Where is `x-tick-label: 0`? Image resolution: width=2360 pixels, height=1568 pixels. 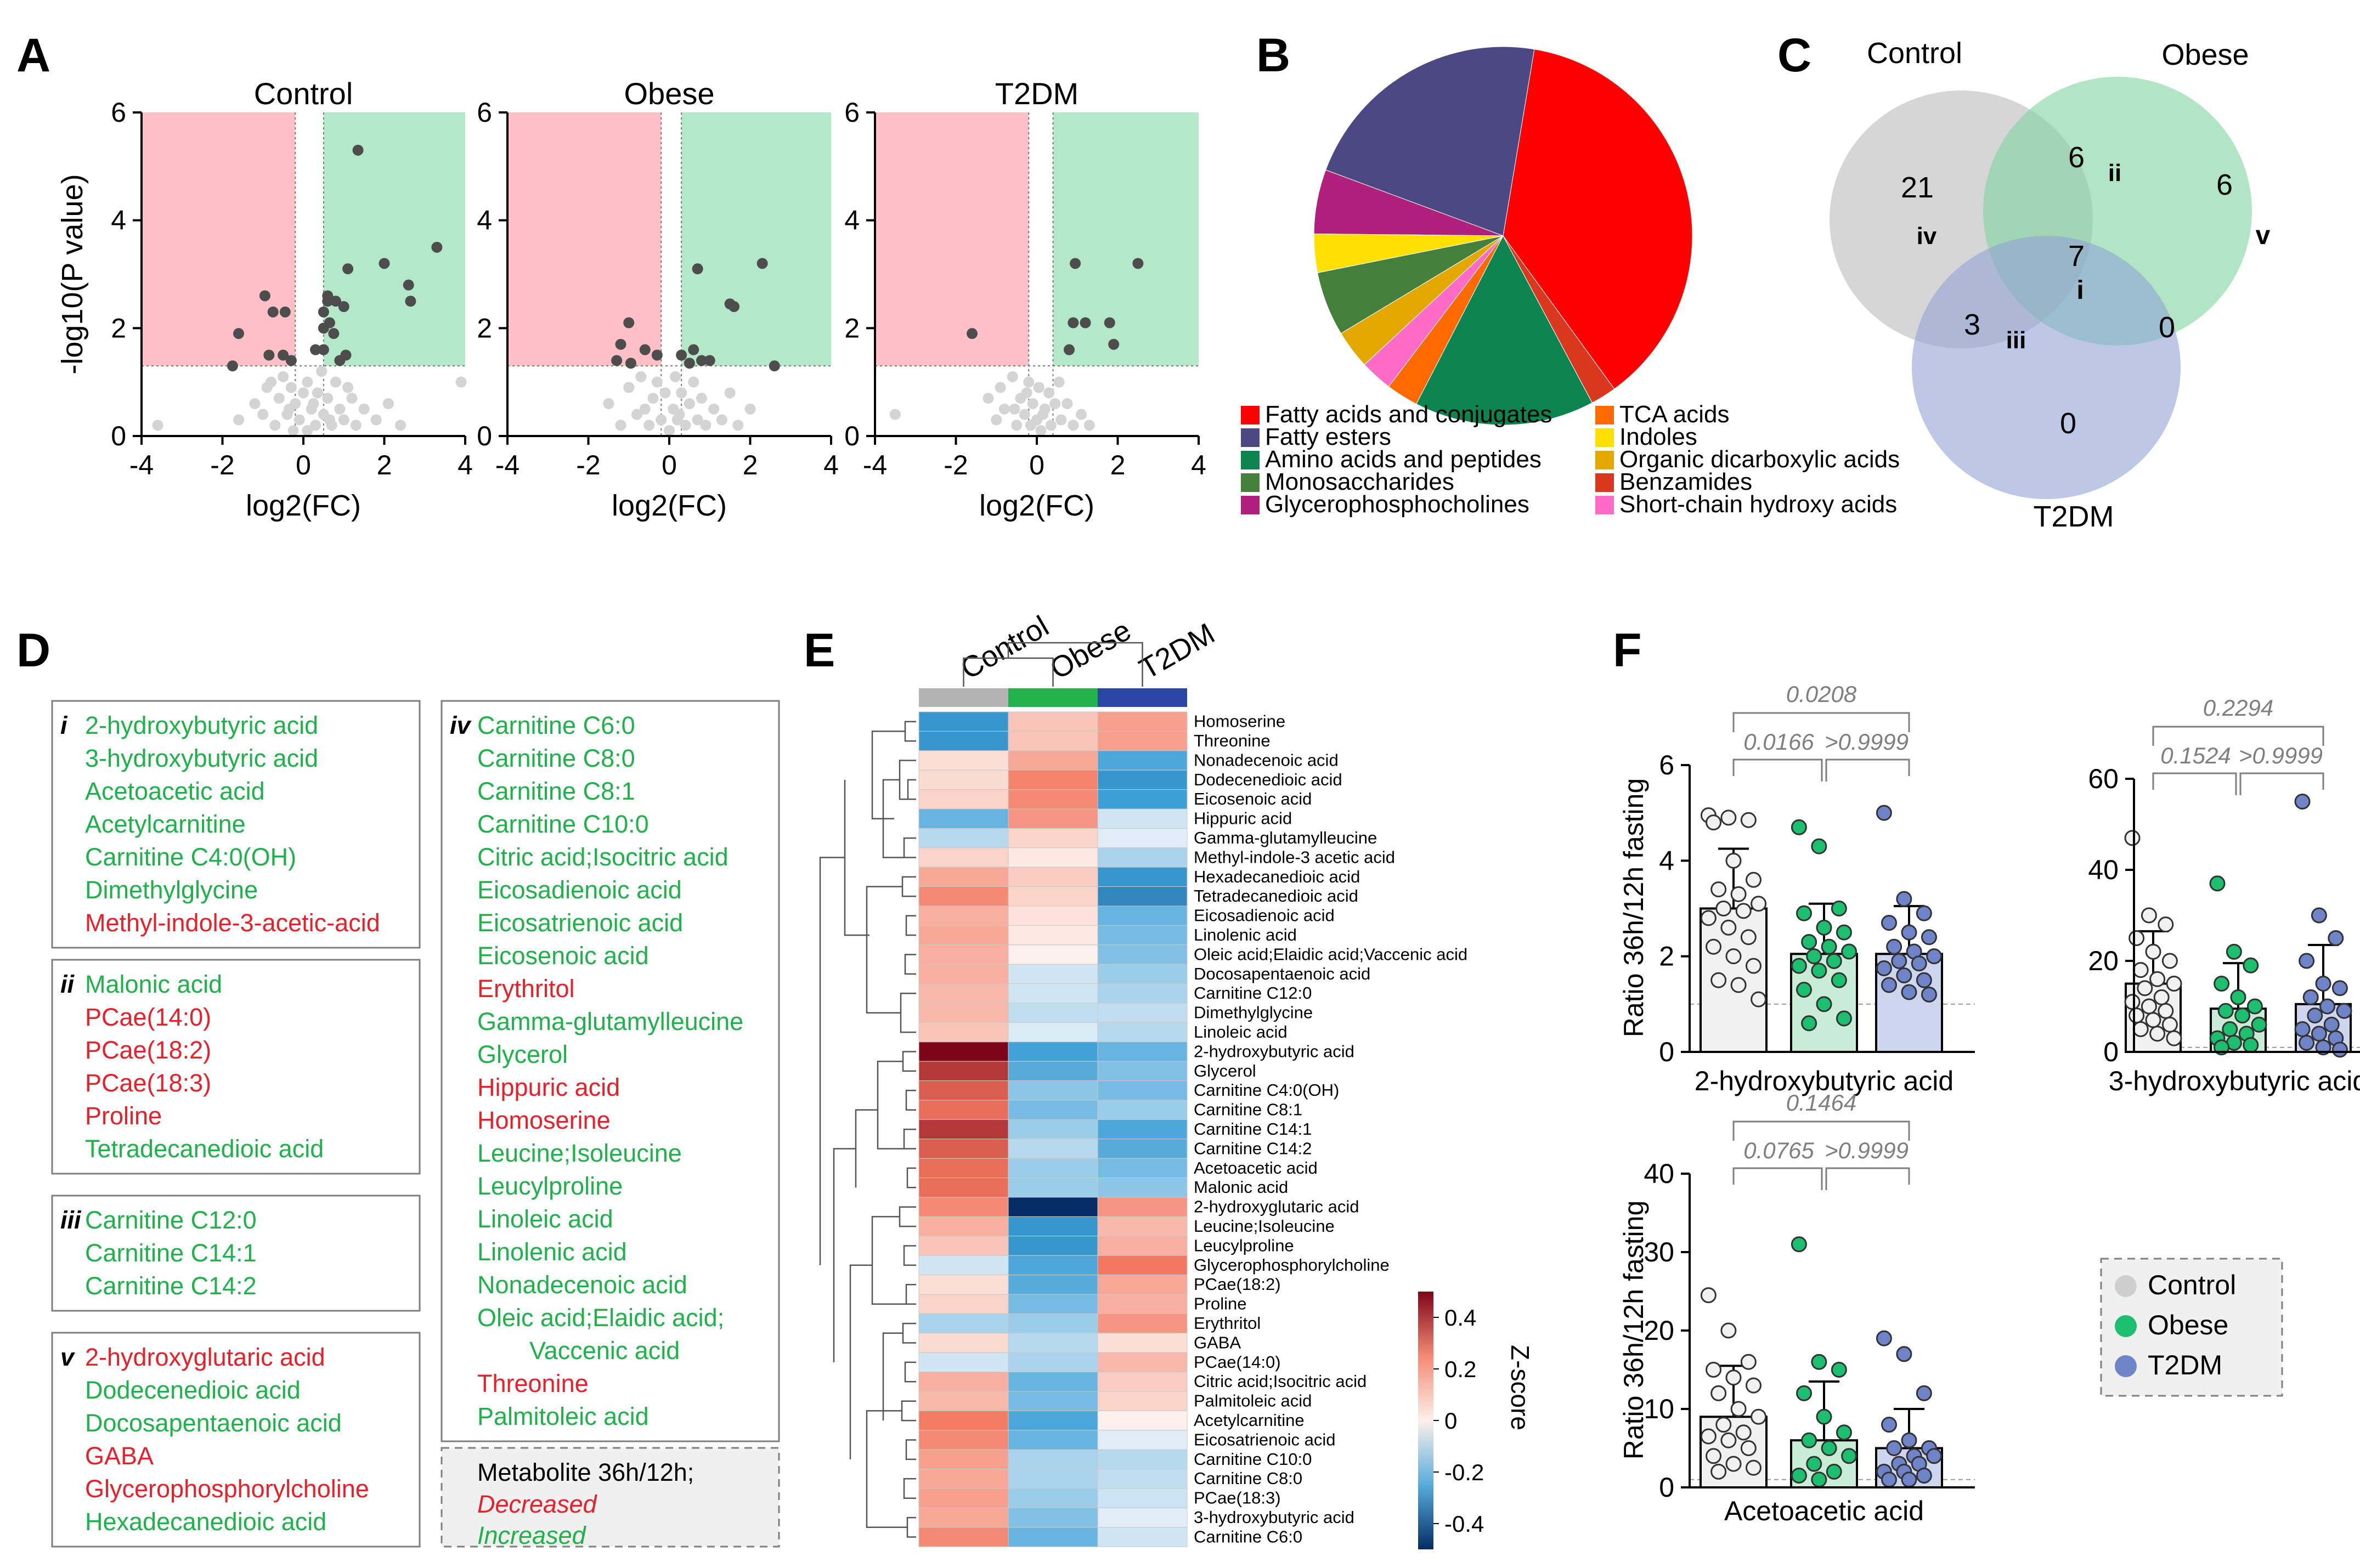 x-tick-label: 0 is located at coordinates (1037, 465).